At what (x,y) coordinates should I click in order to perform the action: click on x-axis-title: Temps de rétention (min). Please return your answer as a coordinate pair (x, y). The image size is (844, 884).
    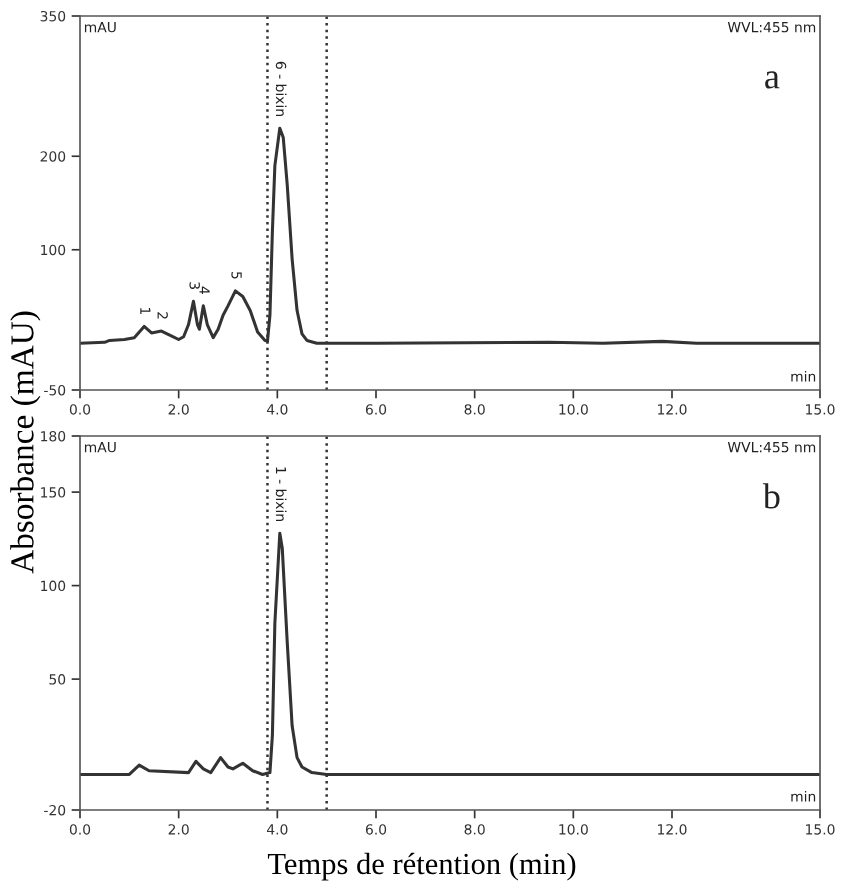
    Looking at the image, I should click on (421, 866).